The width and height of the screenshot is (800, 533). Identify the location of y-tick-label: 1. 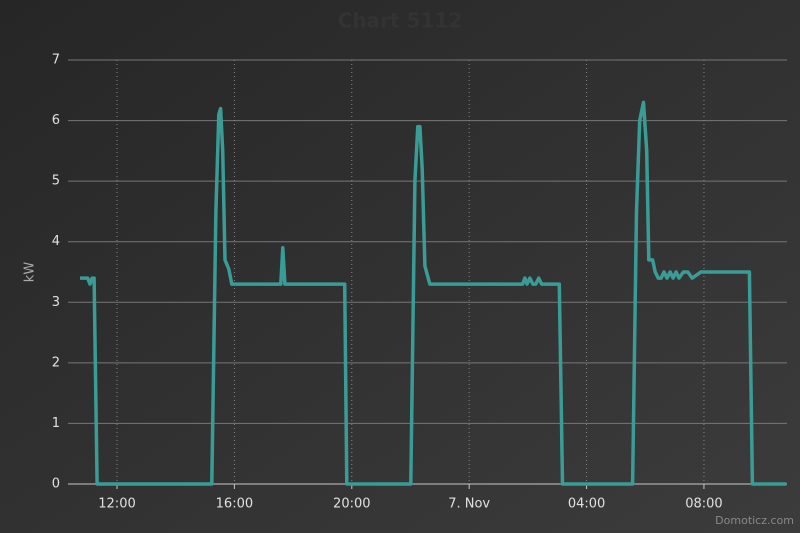
(56, 423).